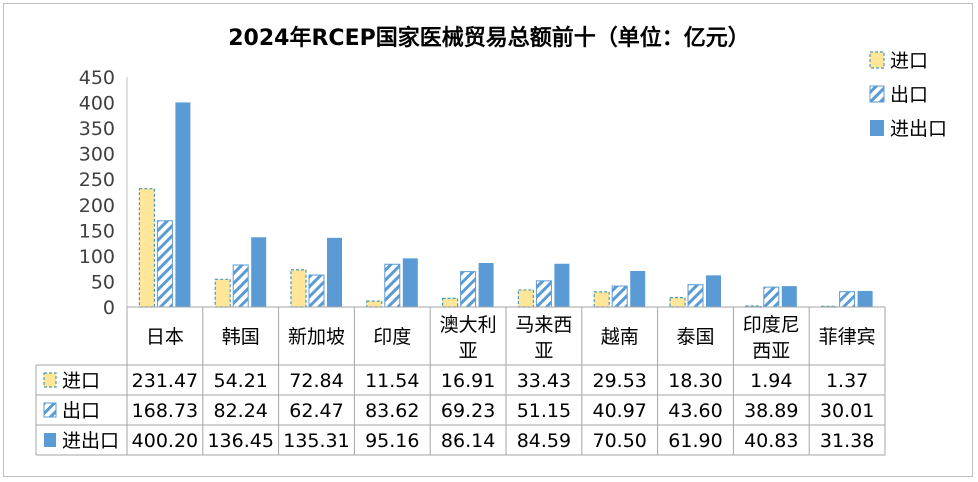 The height and width of the screenshot is (482, 978). Describe the element at coordinates (183, 204) in the screenshot. I see `bar-进出口-日本` at that location.